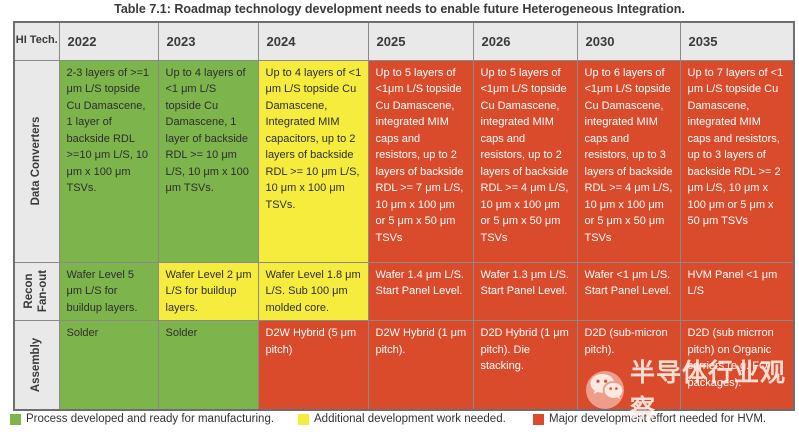 Image resolution: width=799 pixels, height=434 pixels. Describe the element at coordinates (36, 41) in the screenshot. I see `corner-header: HI Tech.` at that location.